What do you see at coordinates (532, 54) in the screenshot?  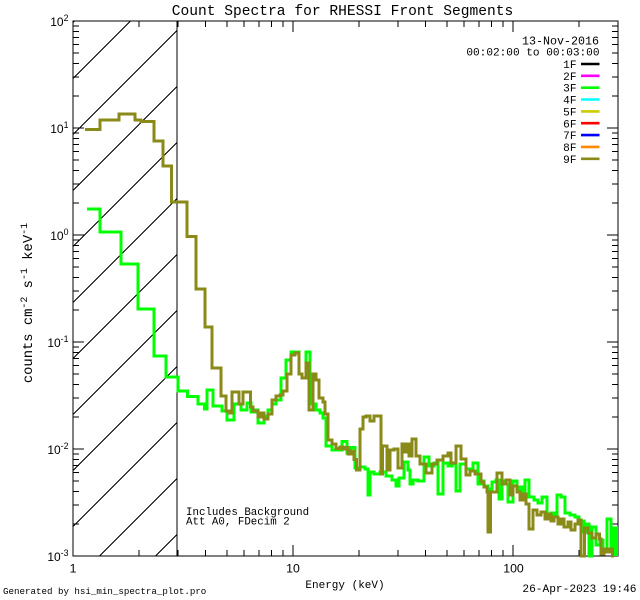 I see `svg-text: 00:02:00 to 00:03:00` at bounding box center [532, 54].